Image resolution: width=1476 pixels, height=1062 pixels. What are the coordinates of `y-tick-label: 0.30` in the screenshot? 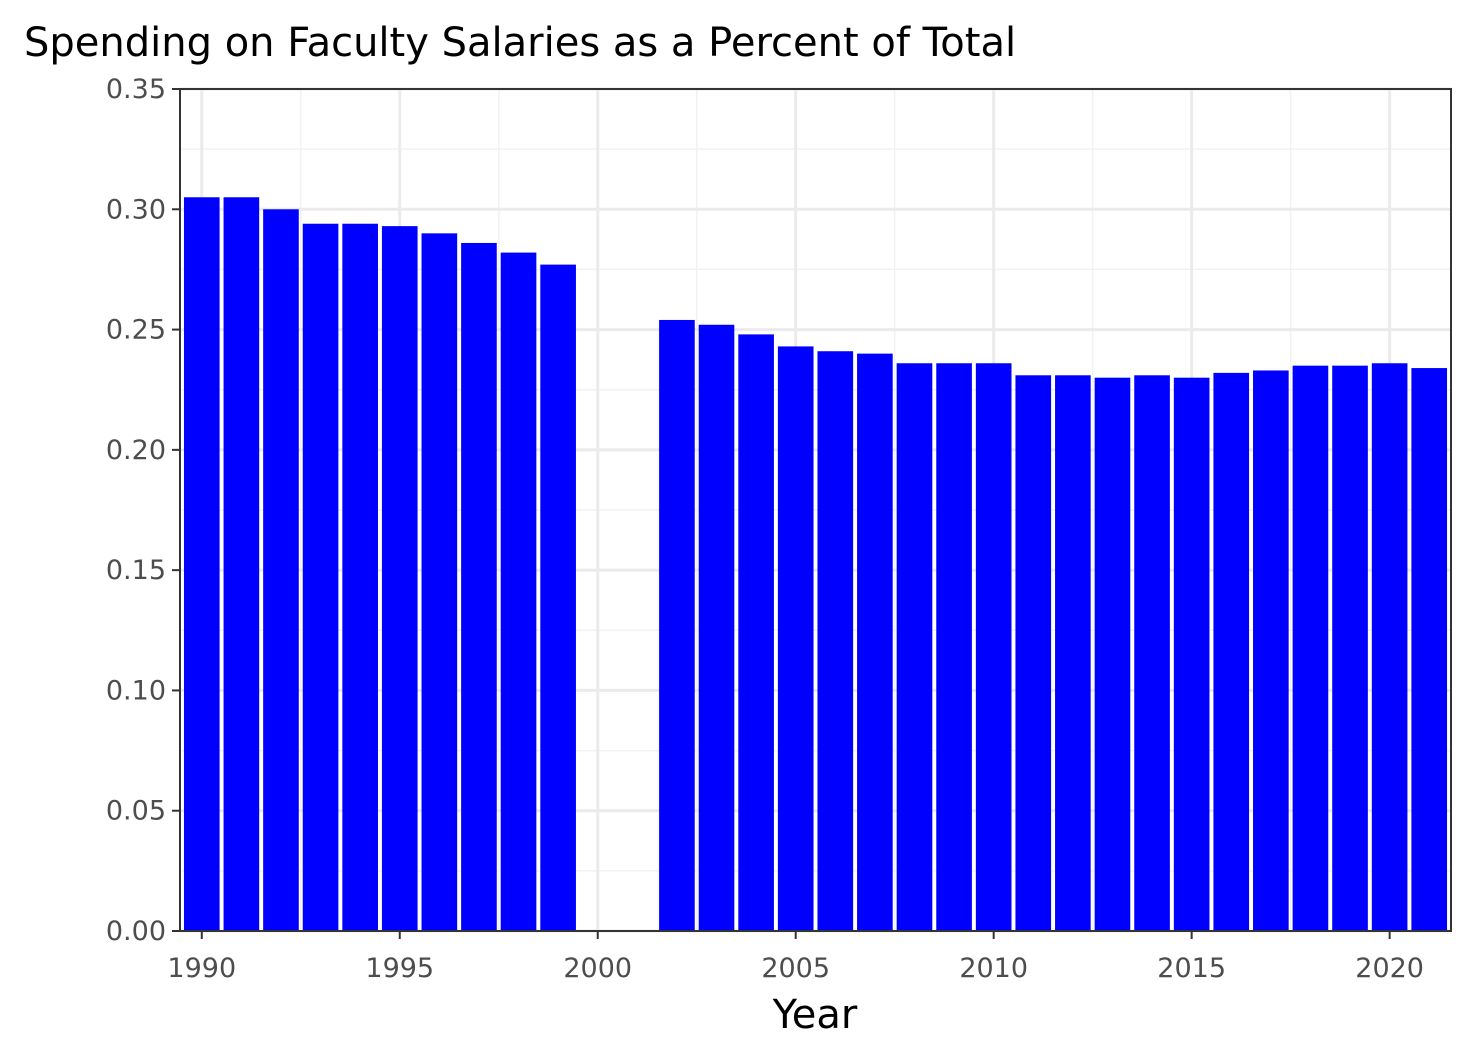 It's located at (136, 209).